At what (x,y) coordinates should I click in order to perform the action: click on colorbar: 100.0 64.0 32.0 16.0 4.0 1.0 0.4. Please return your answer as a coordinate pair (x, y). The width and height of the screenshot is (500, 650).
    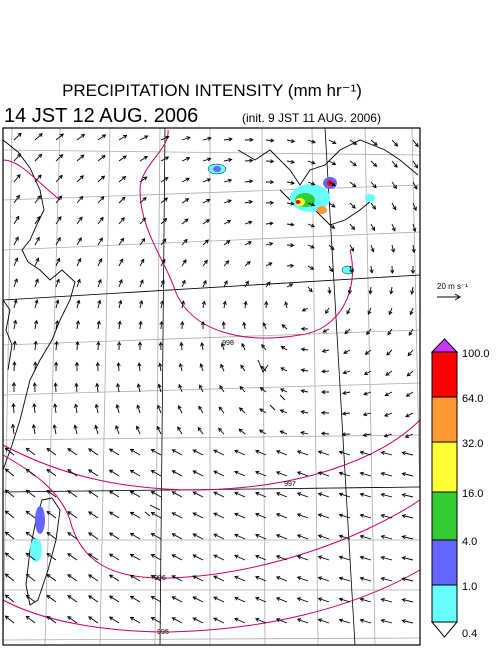
    Looking at the image, I should click on (460, 489).